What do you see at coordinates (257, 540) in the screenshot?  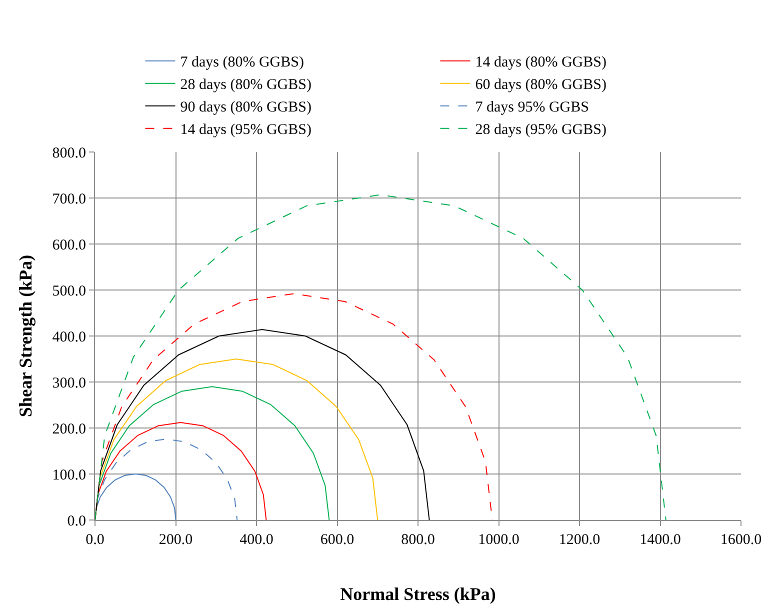 I see `x-tick-label: 400.0` at bounding box center [257, 540].